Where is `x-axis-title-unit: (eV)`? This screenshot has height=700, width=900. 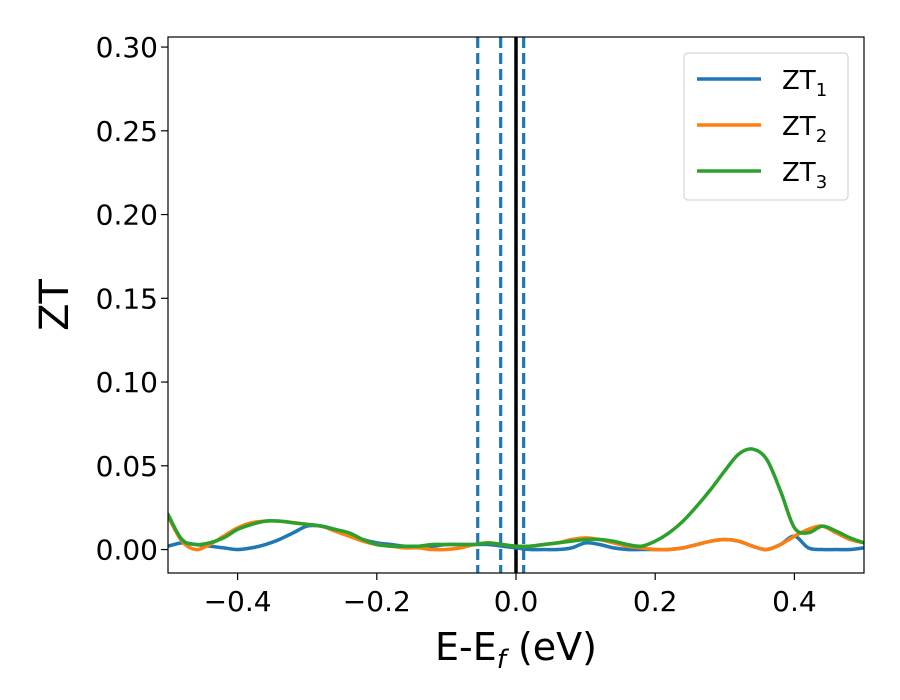
x-axis-title-unit: (eV) is located at coordinates (551, 647).